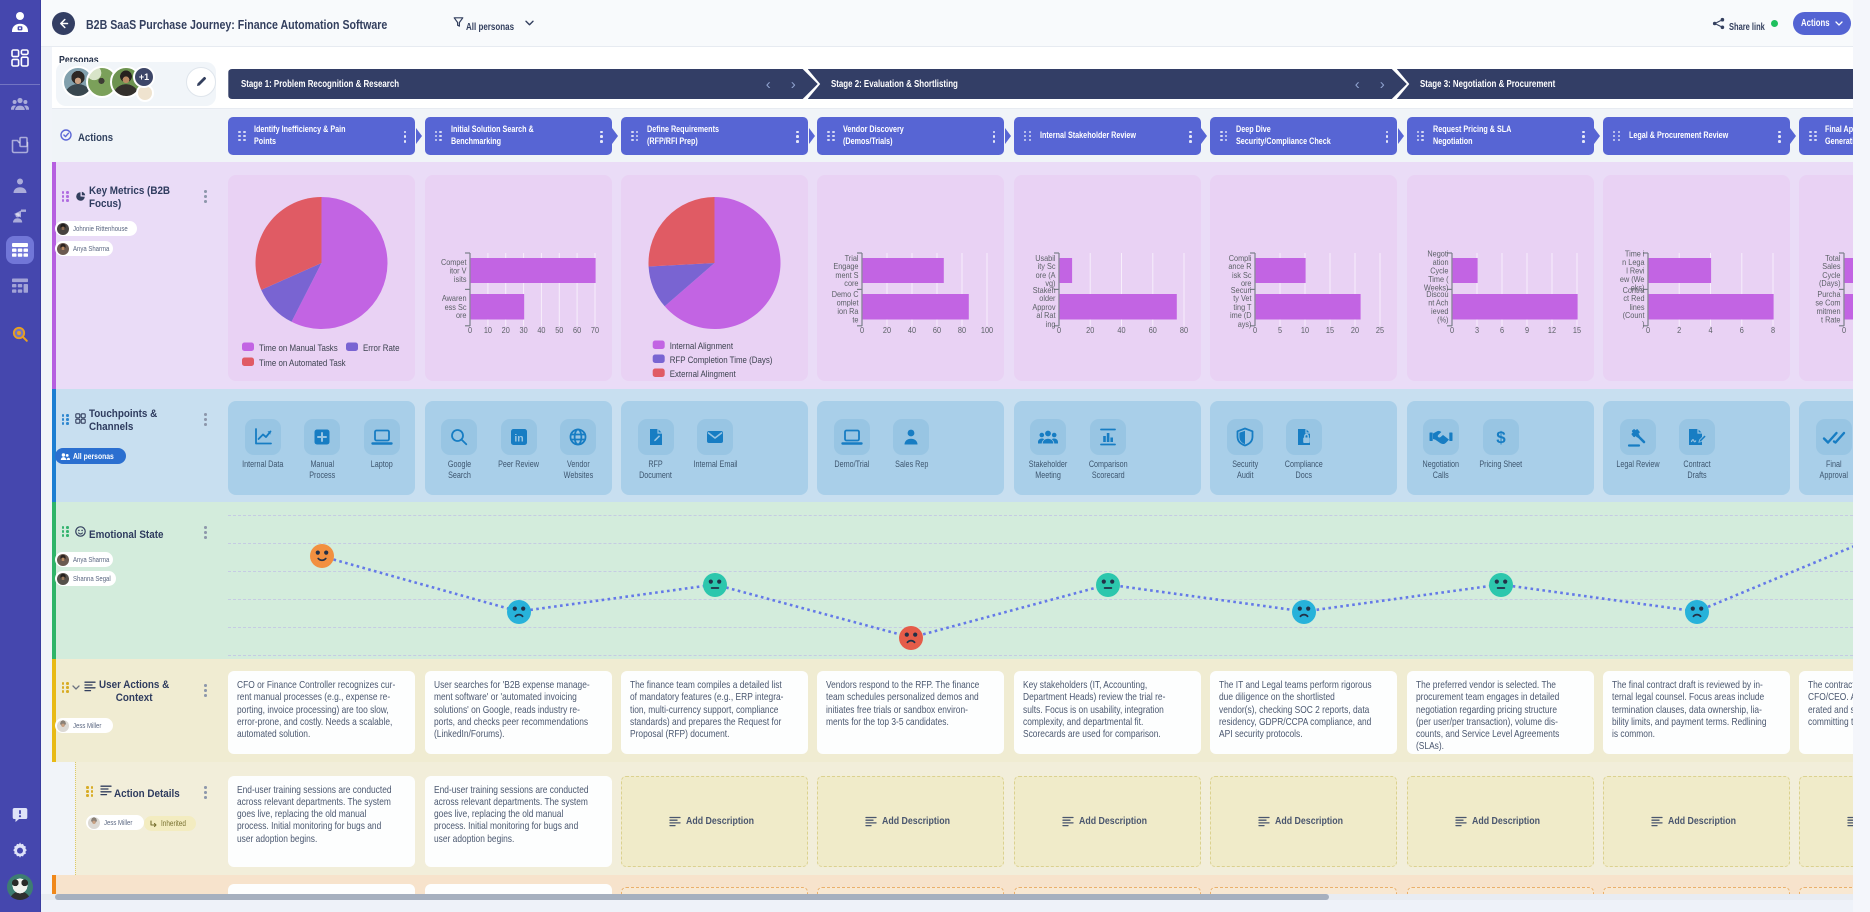 Image resolution: width=1870 pixels, height=912 pixels. What do you see at coordinates (1051, 324) in the screenshot?
I see `svg-text: ing` at bounding box center [1051, 324].